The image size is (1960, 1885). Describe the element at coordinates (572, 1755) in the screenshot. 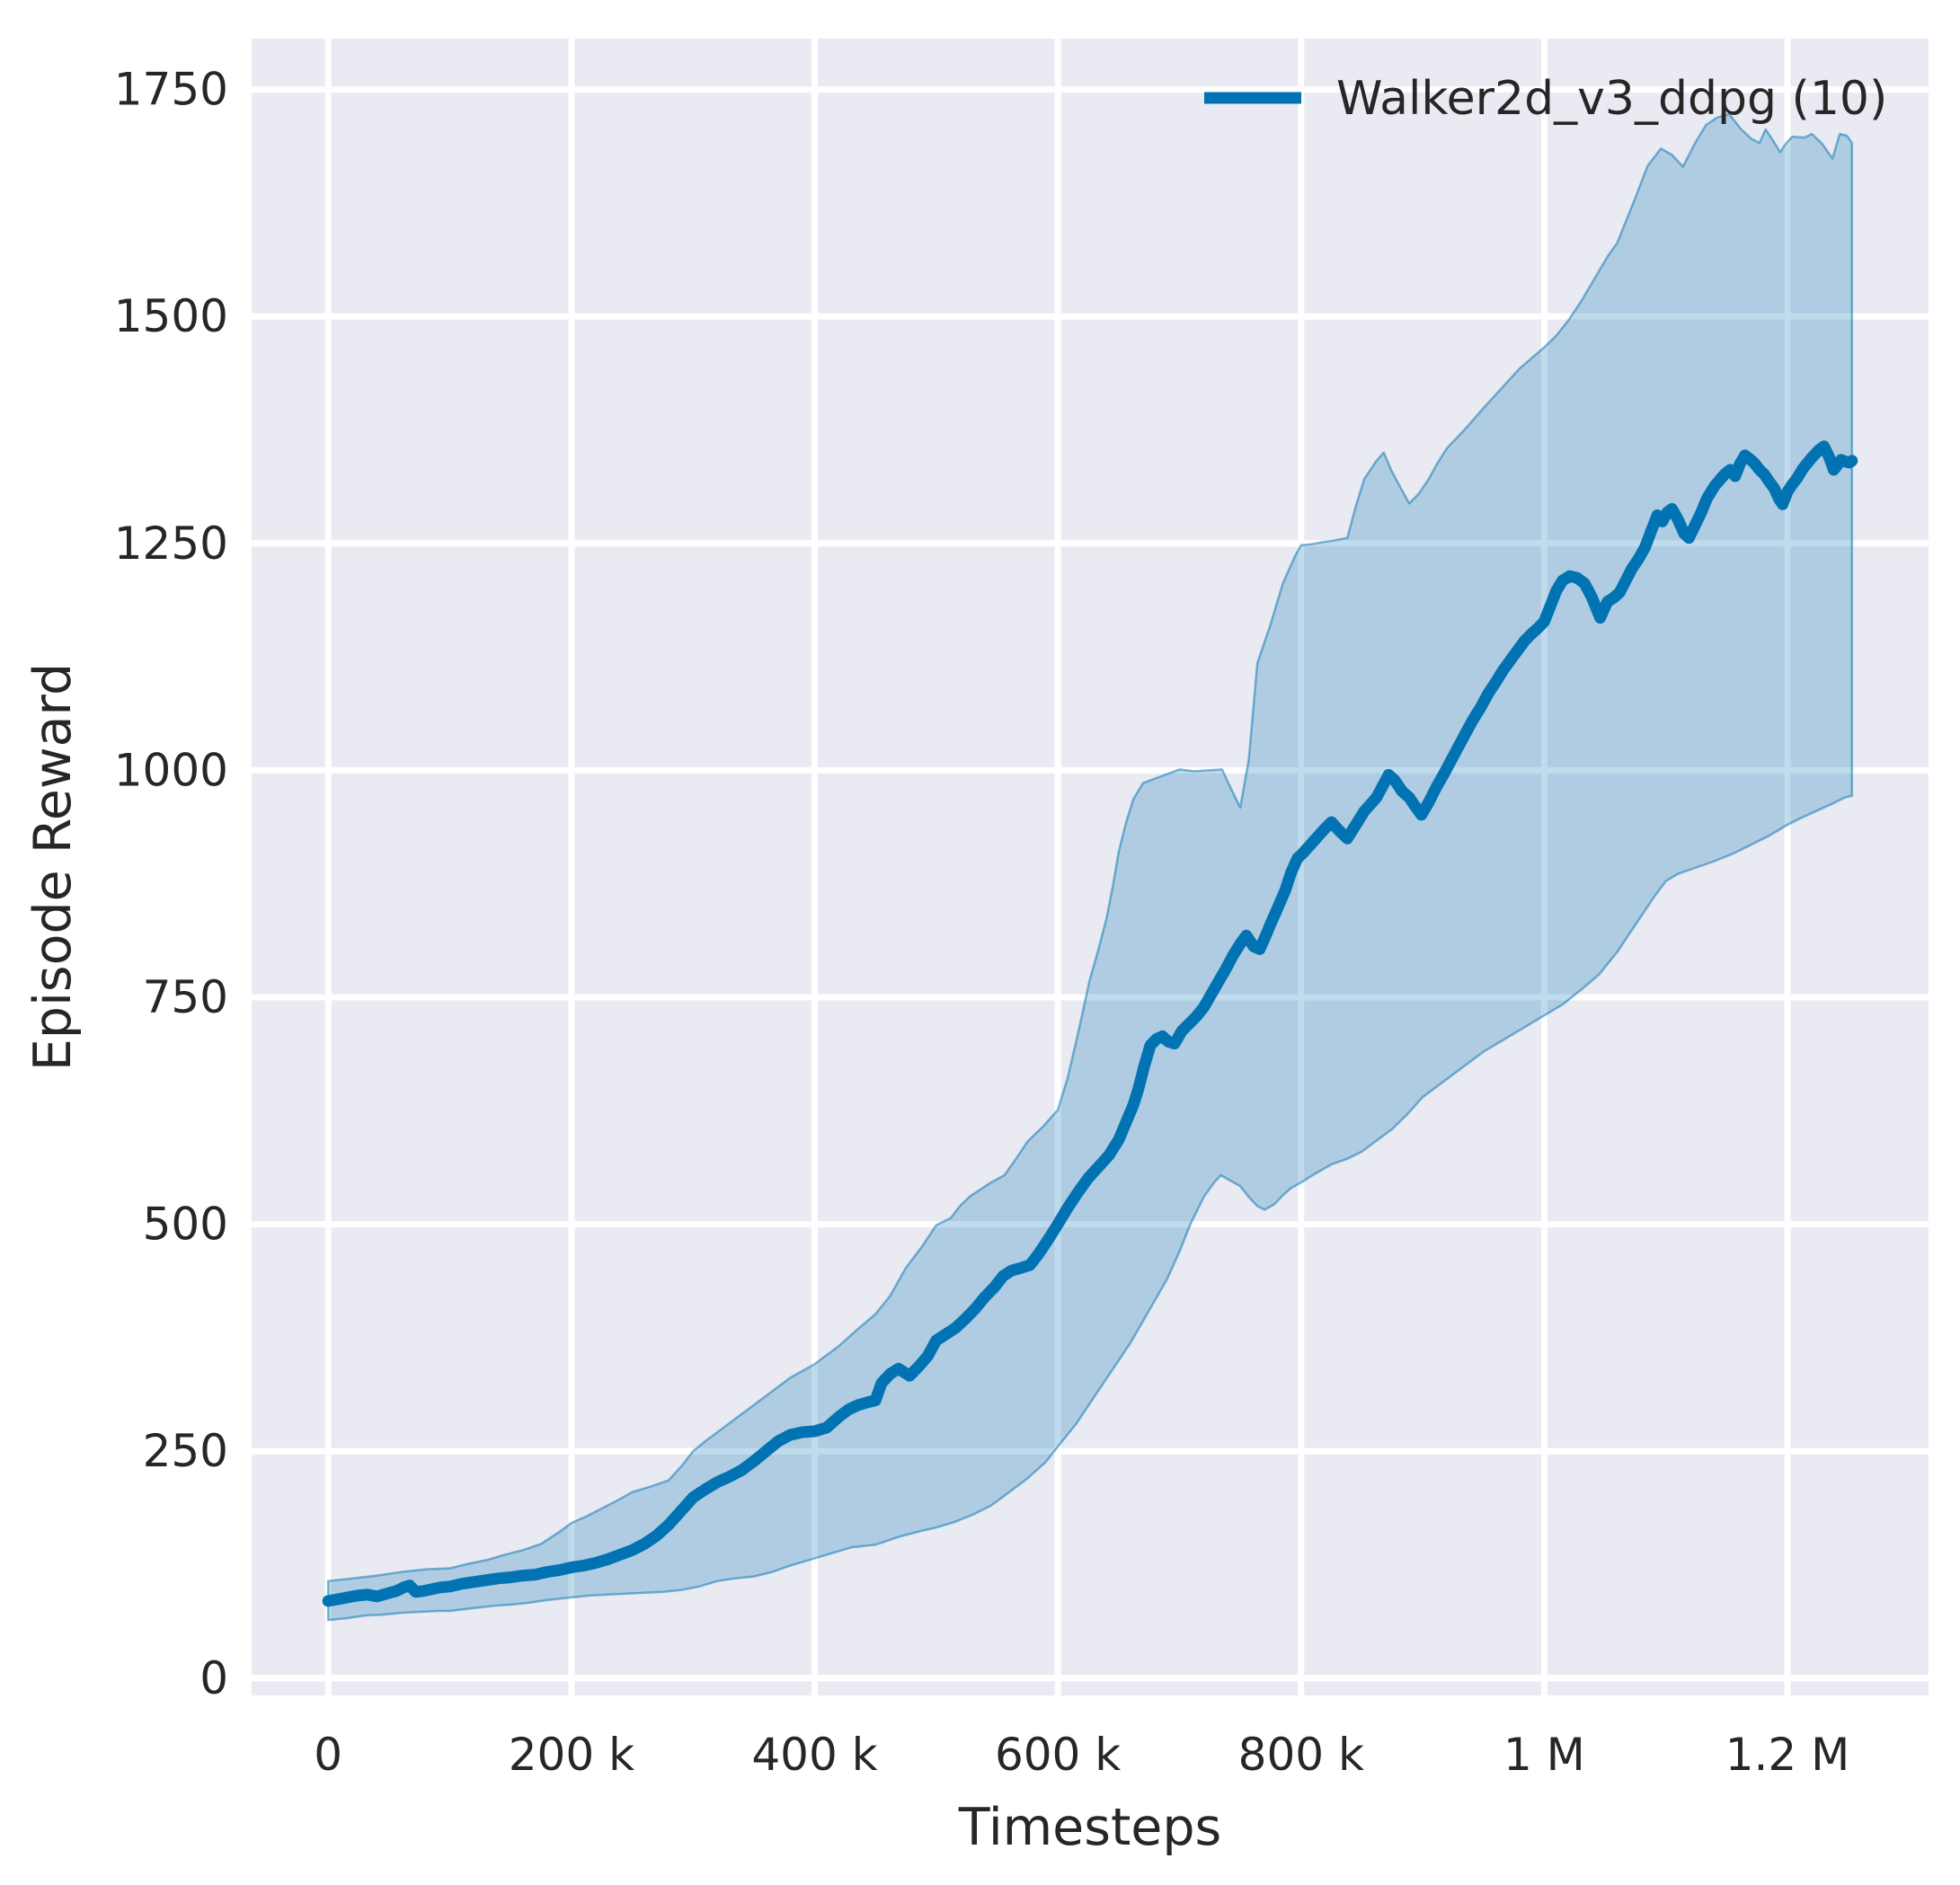

I see `x-tick-label: 200 k` at that location.